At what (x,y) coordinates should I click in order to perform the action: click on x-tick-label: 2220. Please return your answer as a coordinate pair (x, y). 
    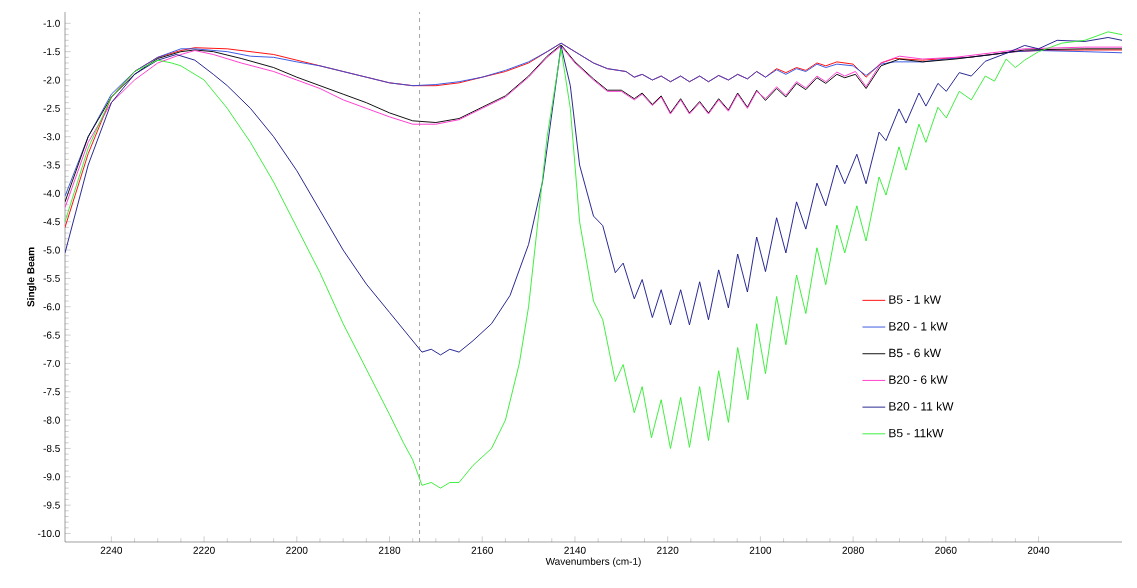
    Looking at the image, I should click on (204, 550).